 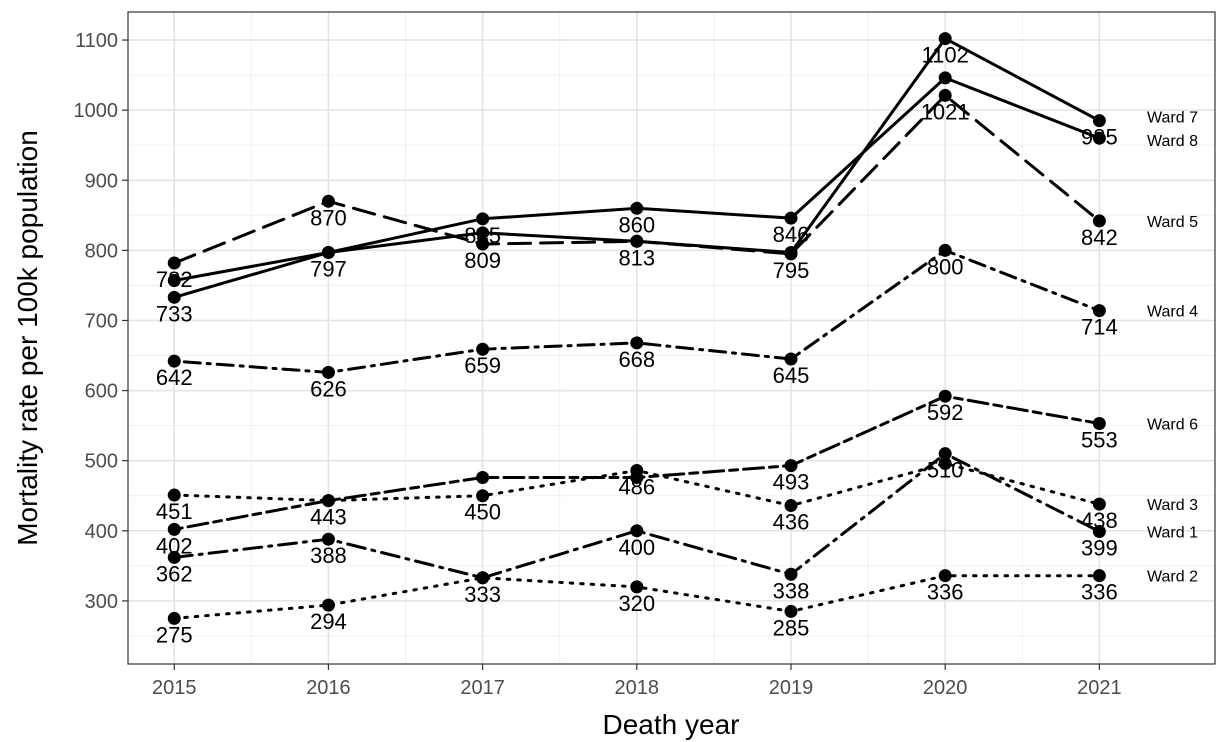 What do you see at coordinates (174, 634) in the screenshot?
I see `data-label: 275` at bounding box center [174, 634].